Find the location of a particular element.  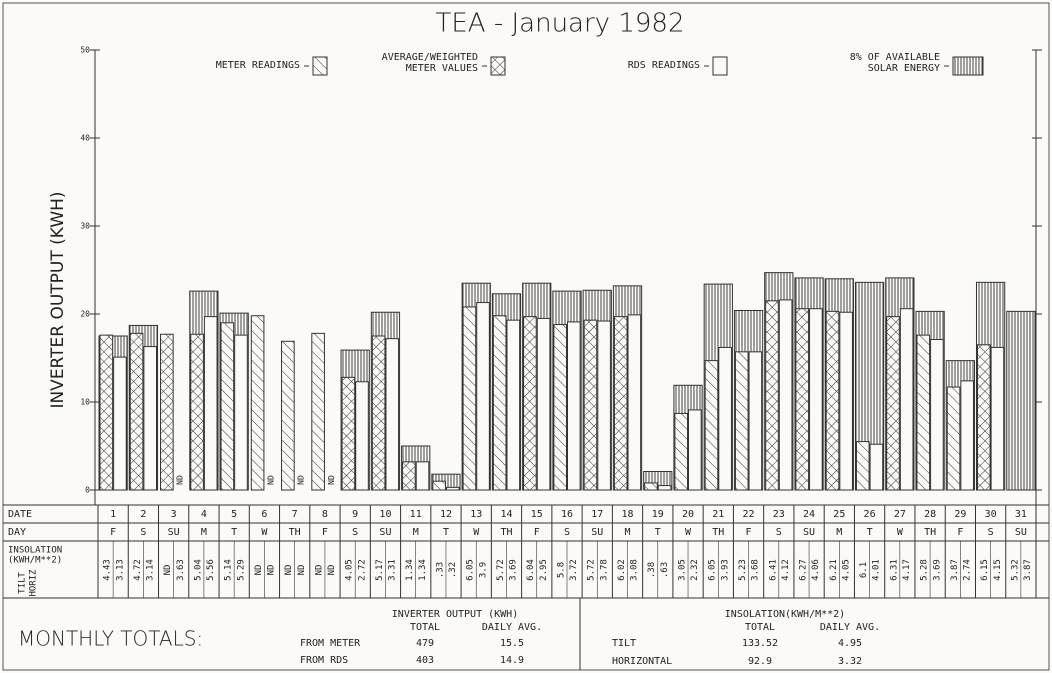

horiz-value: 2.74 is located at coordinates (968, 570).